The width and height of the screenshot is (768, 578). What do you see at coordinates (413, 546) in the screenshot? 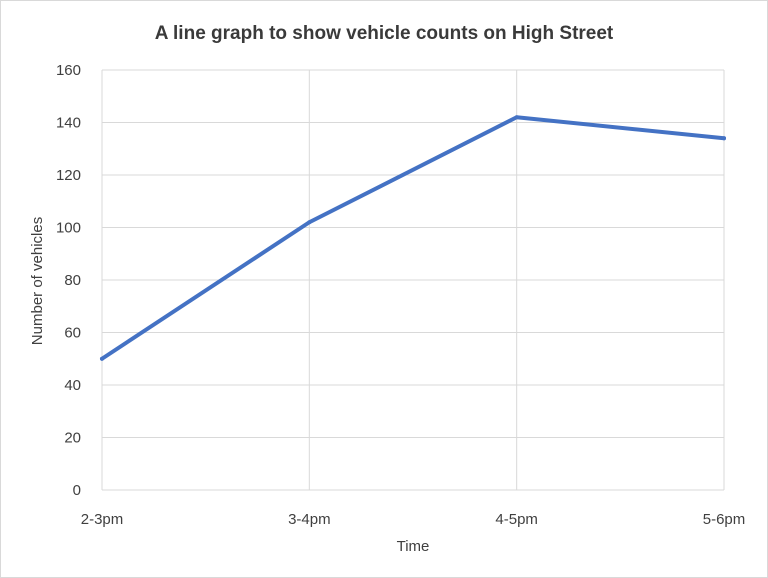
I see `x-axis-label: Time` at bounding box center [413, 546].